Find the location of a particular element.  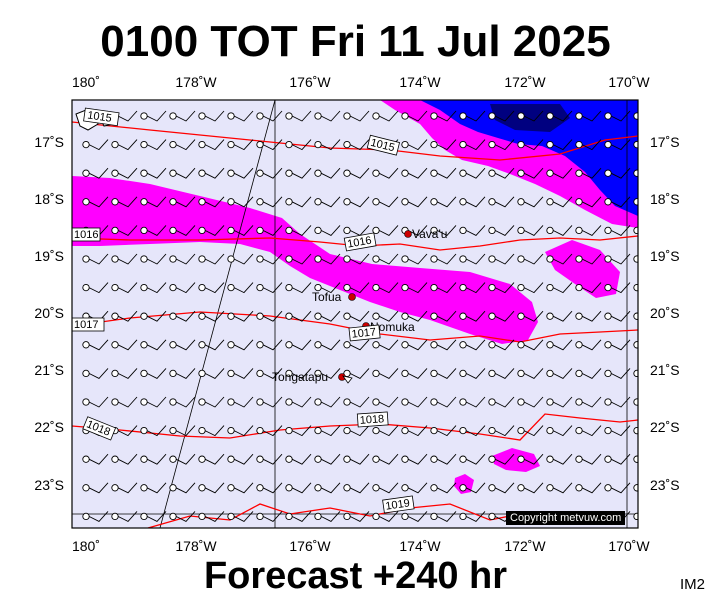

lat-tick-left: 18˚S is located at coordinates (49, 199).